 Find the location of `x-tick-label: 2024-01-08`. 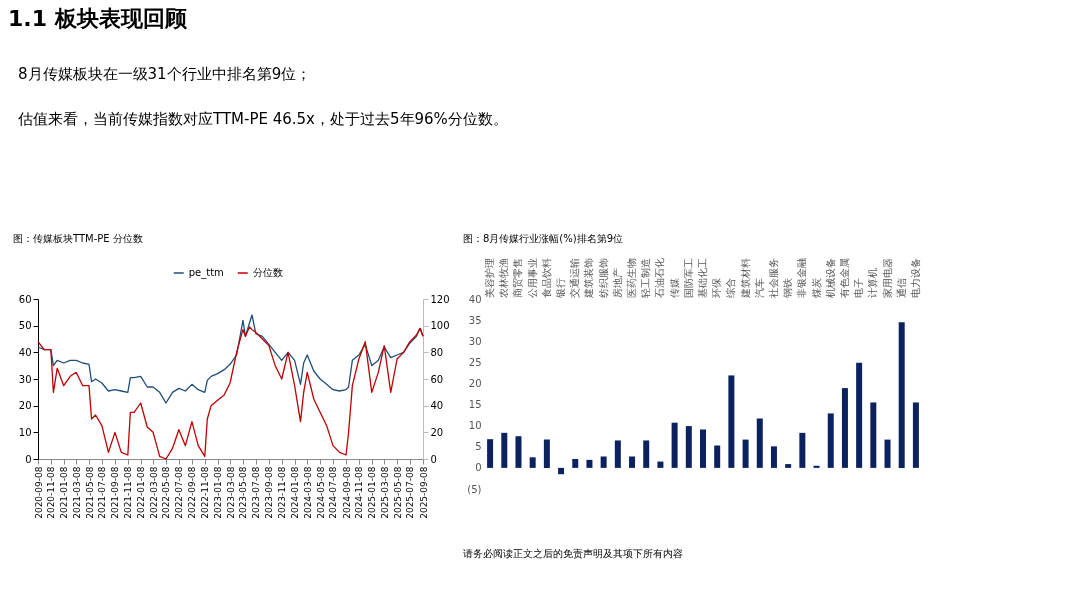

x-tick-label: 2024-01-08 is located at coordinates (295, 492).